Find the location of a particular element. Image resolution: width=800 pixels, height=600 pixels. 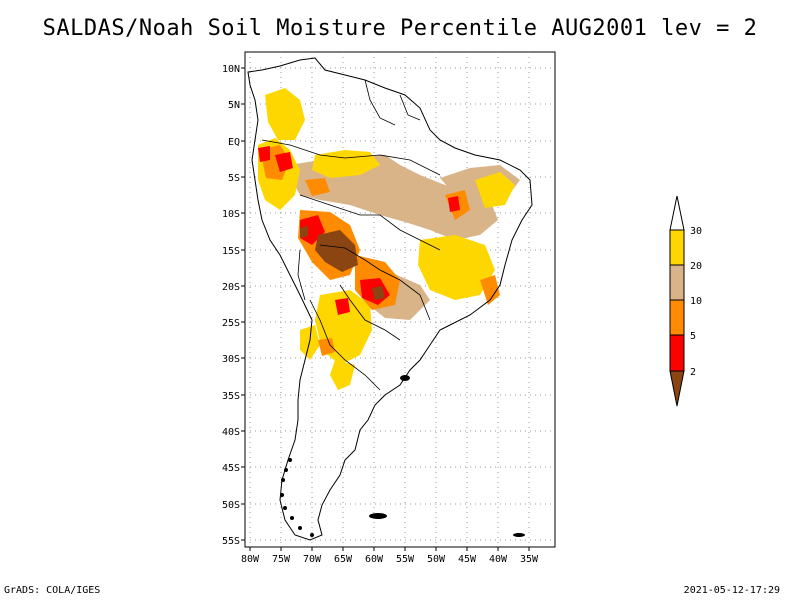

lat-label: 15S is located at coordinates (231, 251).